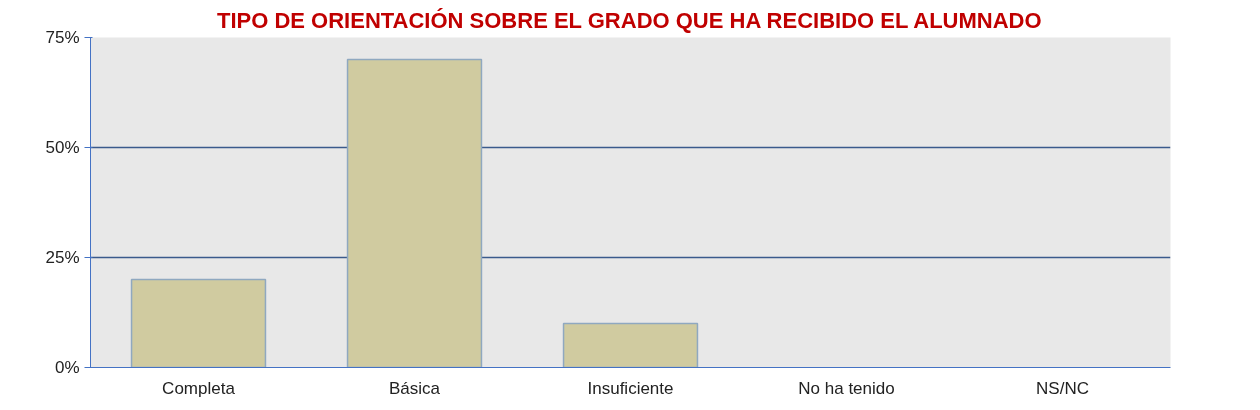 Image resolution: width=1260 pixels, height=410 pixels. What do you see at coordinates (1062, 388) in the screenshot?
I see `x-tick-label: NS/NC` at bounding box center [1062, 388].